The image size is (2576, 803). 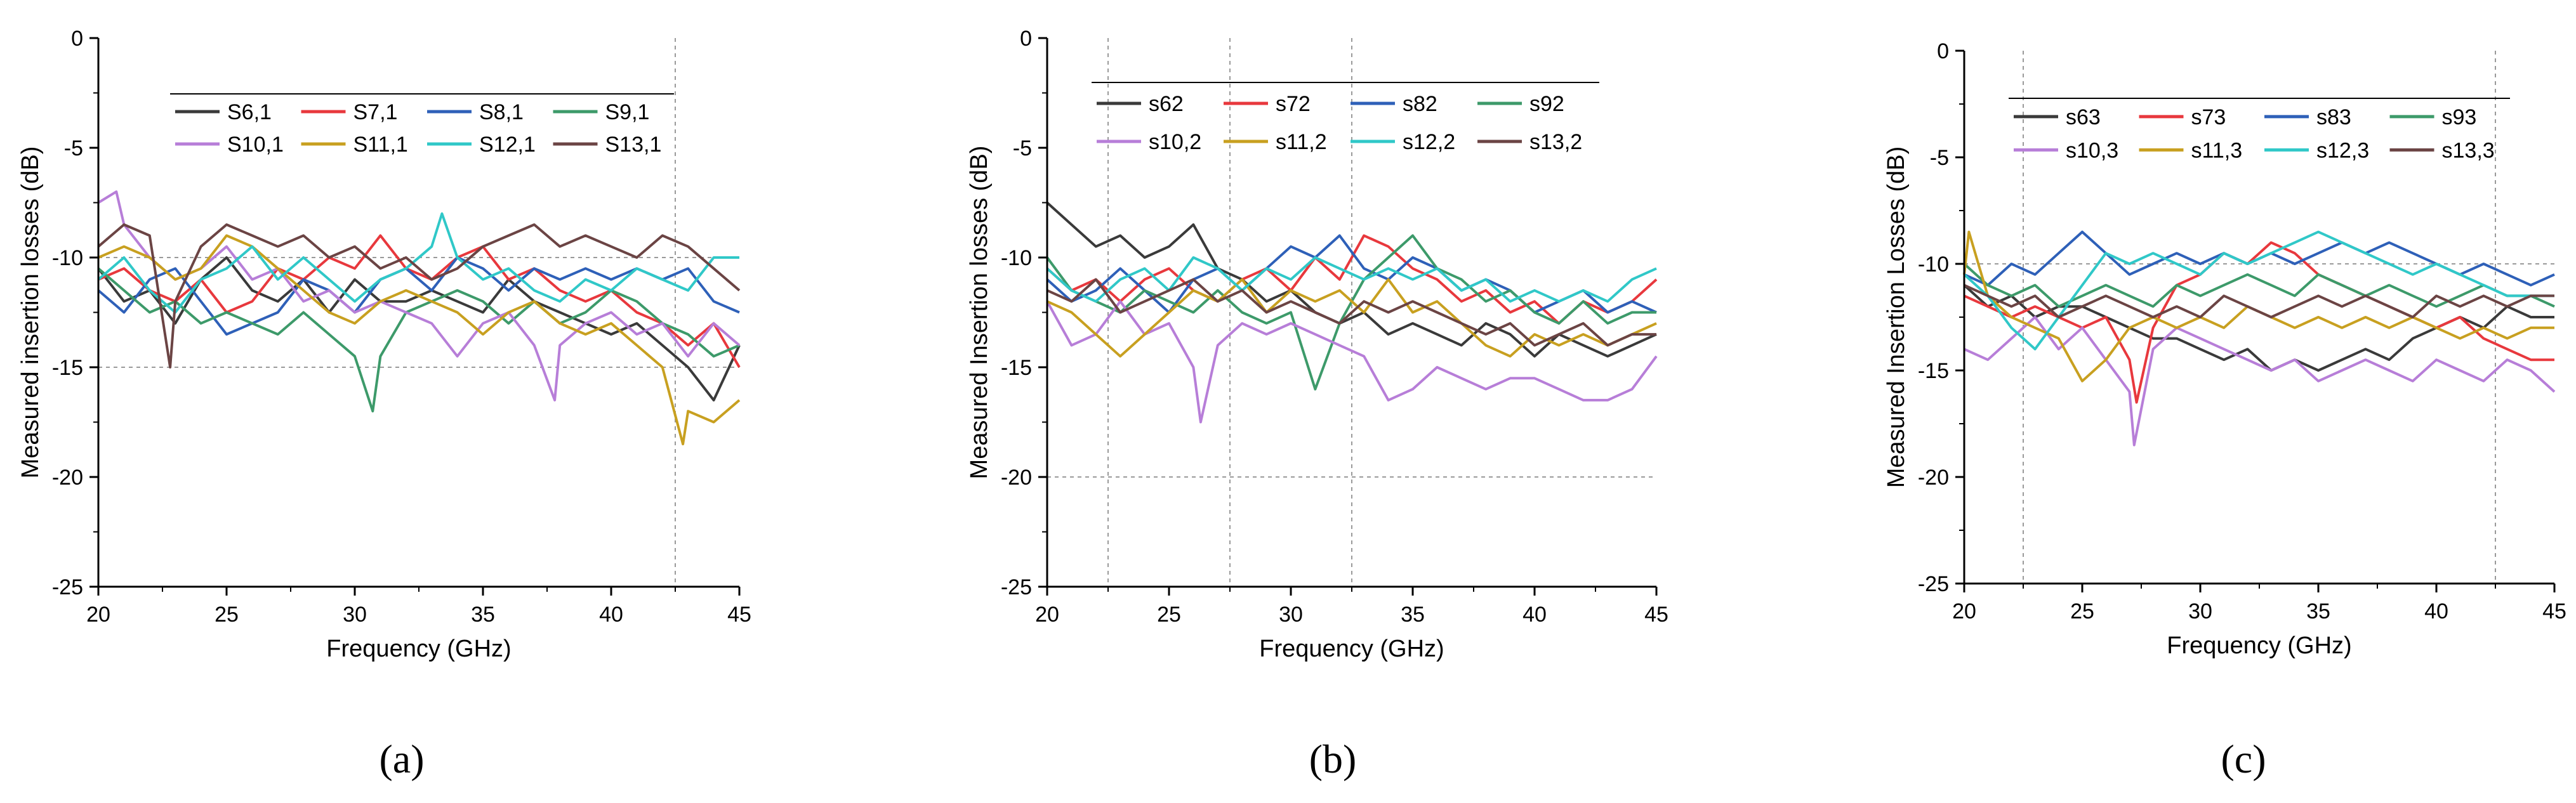 What do you see at coordinates (255, 145) in the screenshot?
I see `legend-label: S10,1` at bounding box center [255, 145].